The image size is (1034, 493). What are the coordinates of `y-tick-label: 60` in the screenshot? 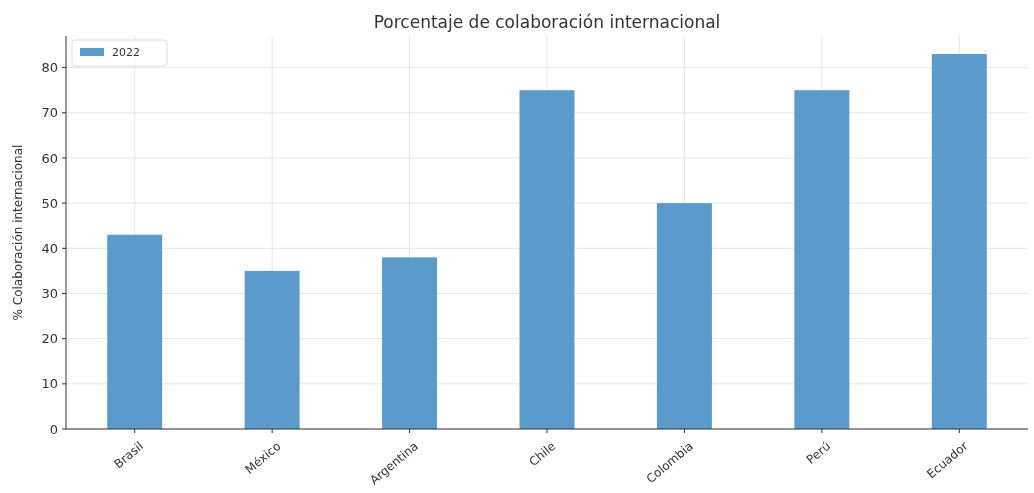 It's located at (49, 158).